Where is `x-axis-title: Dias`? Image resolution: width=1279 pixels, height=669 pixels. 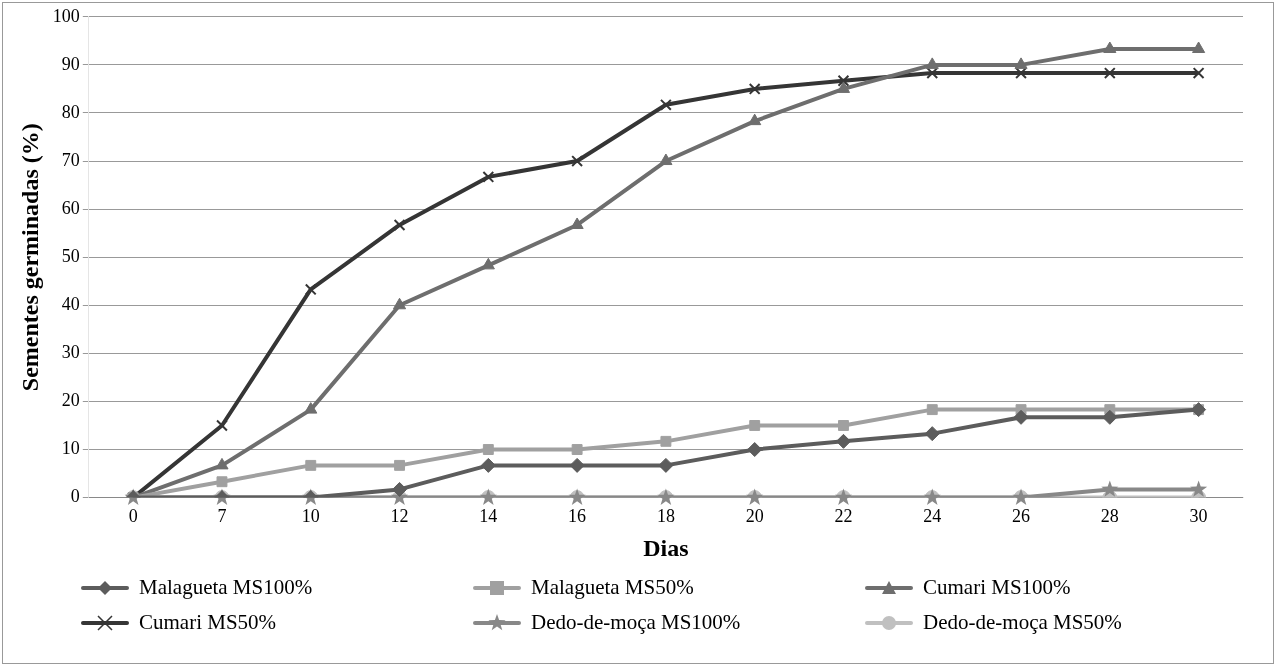 x-axis-title: Dias is located at coordinates (666, 547).